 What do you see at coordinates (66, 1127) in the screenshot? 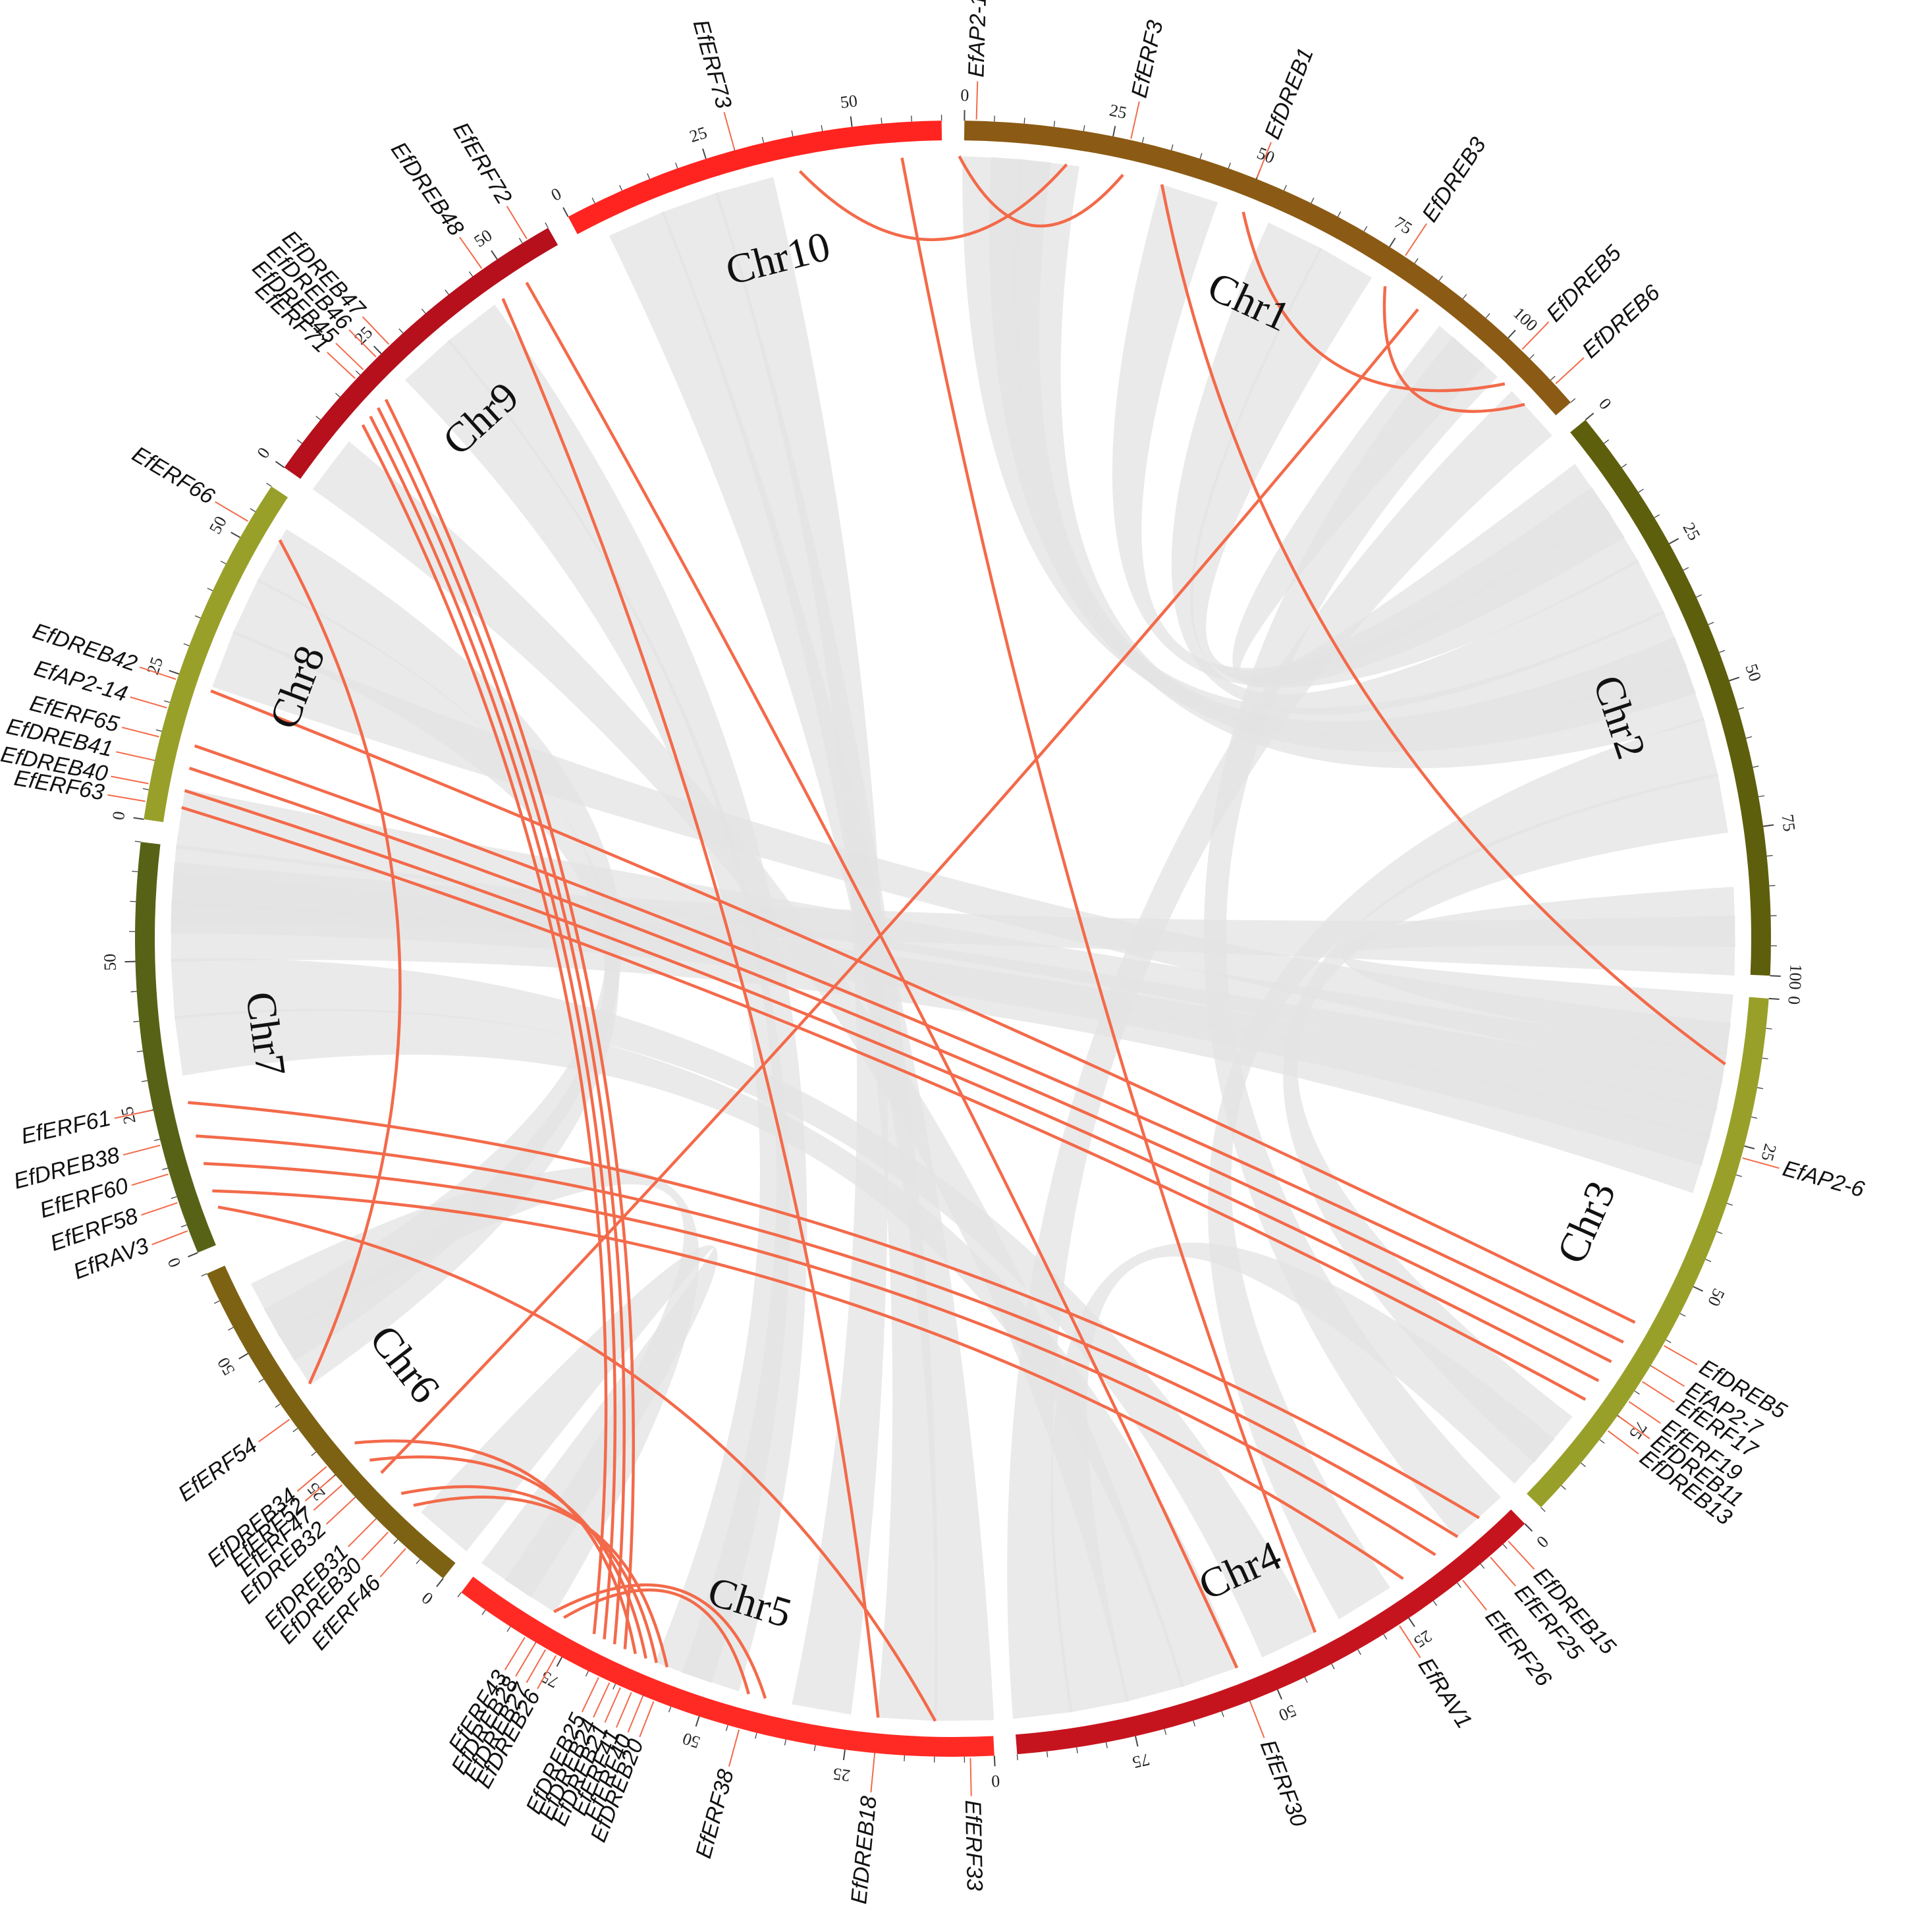
I see `gene-label: EfERF61` at bounding box center [66, 1127].